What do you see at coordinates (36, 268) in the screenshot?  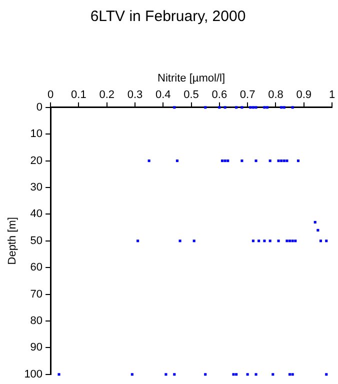 I see `y-tick-label: 60` at bounding box center [36, 268].